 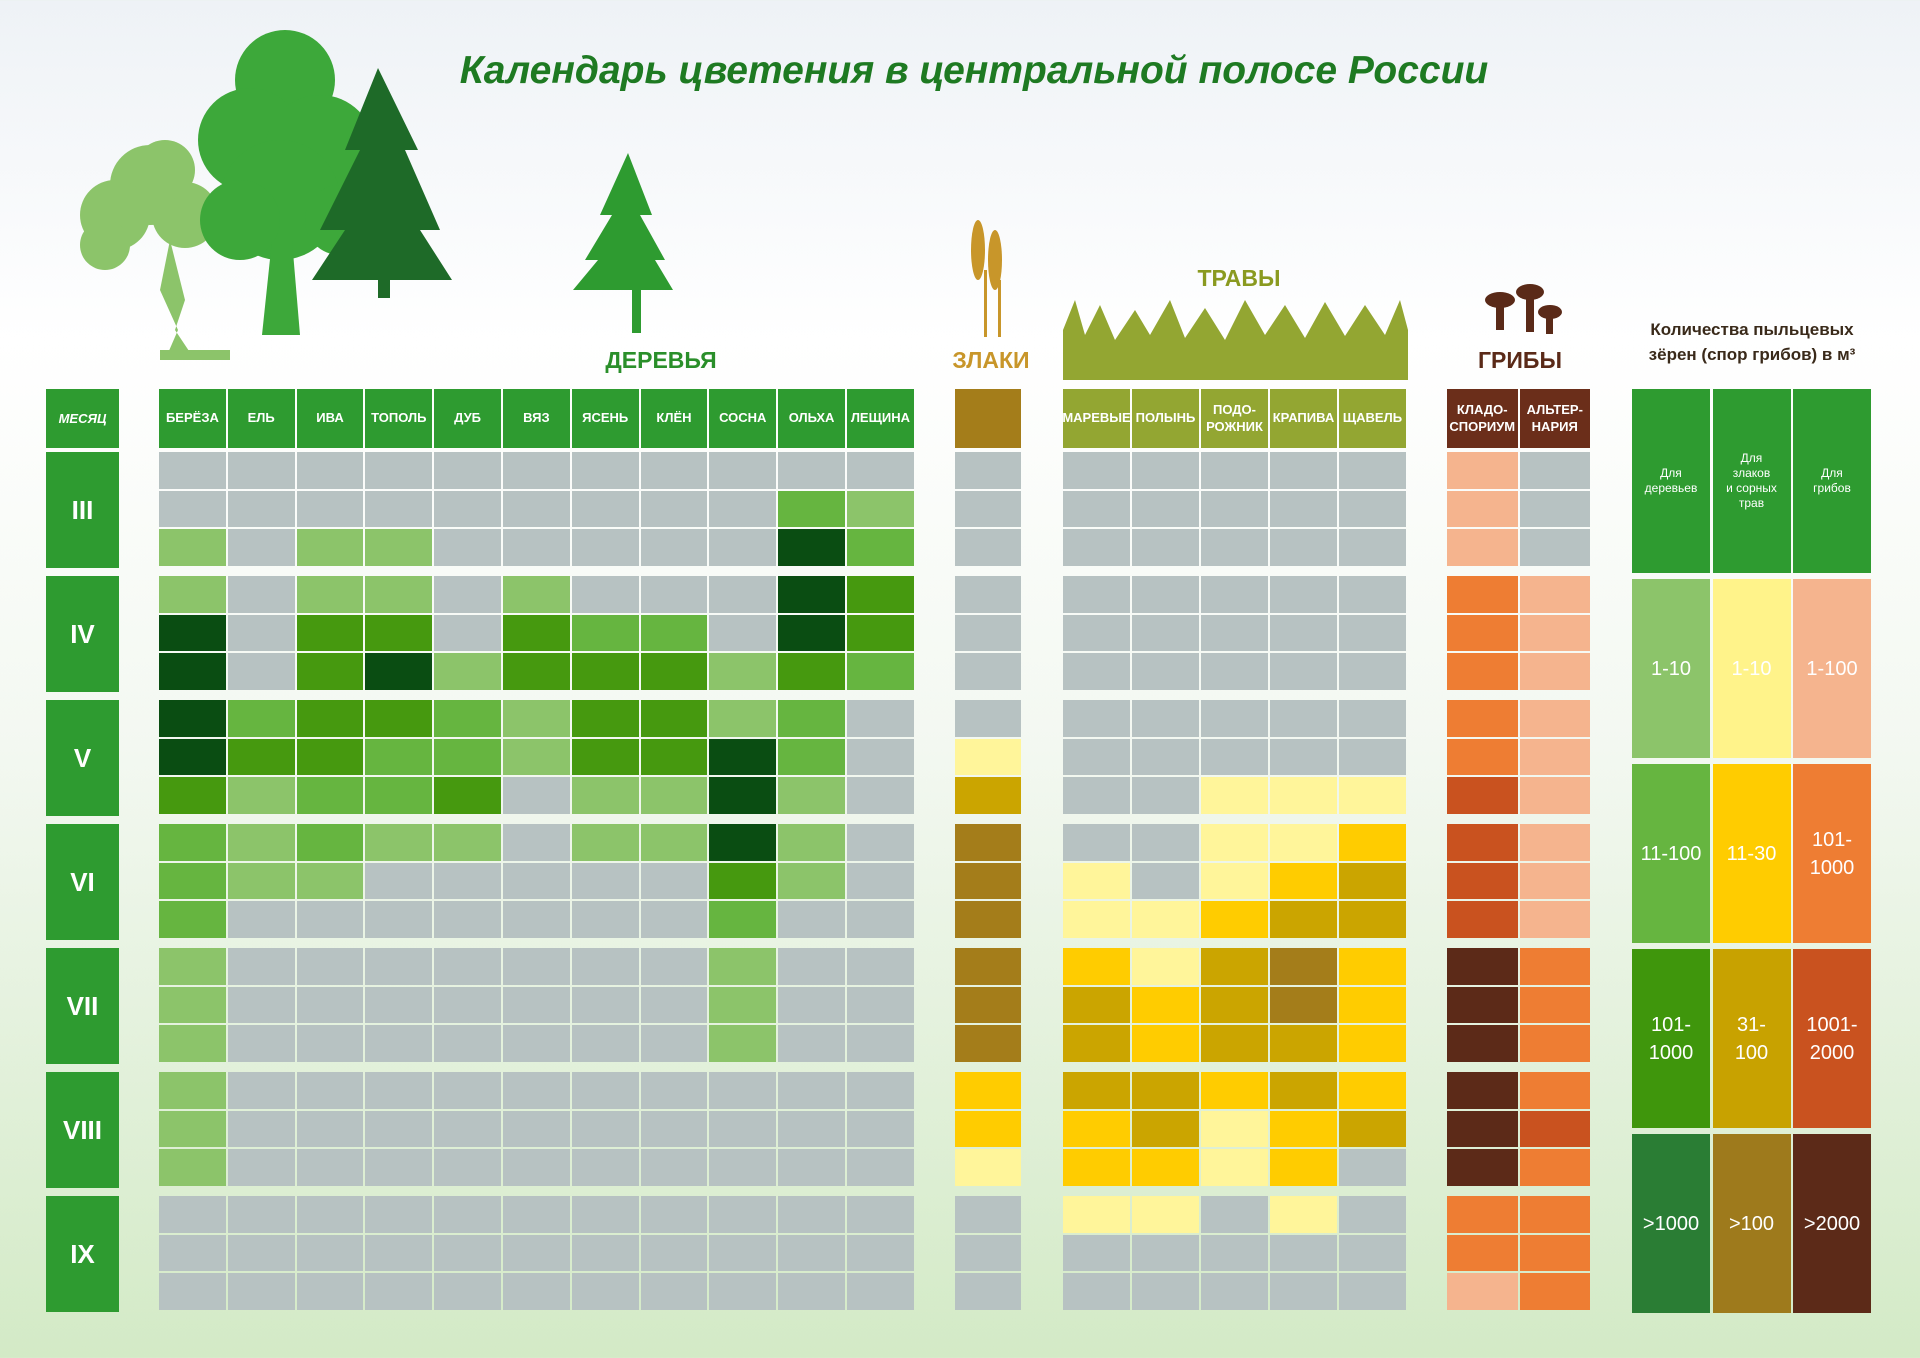 I want to click on month-label: VIII, so click(x=82, y=1130).